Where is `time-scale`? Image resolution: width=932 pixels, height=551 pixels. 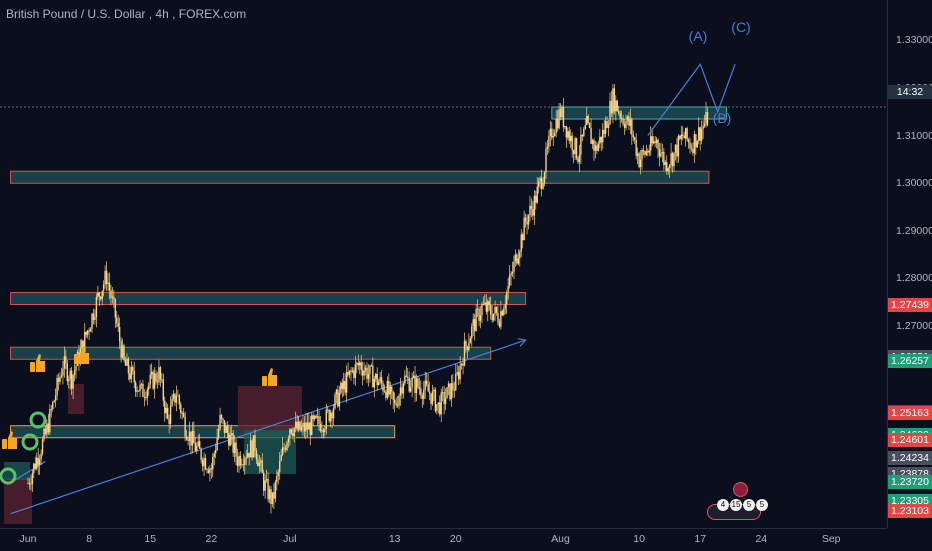 time-scale is located at coordinates (443, 539).